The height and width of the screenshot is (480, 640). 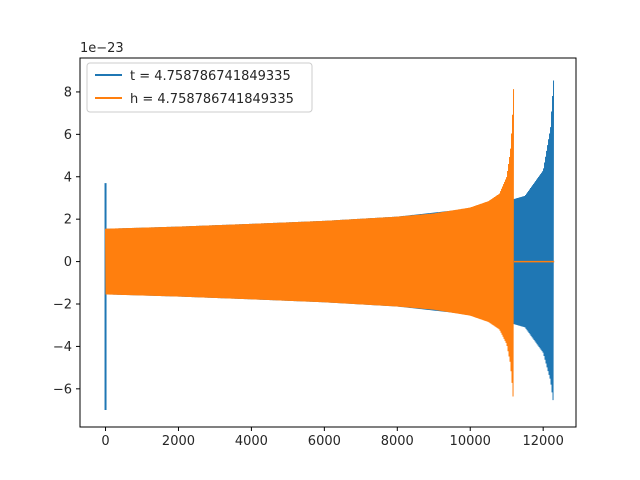 I want to click on y-tick-label: 0, so click(x=68, y=262).